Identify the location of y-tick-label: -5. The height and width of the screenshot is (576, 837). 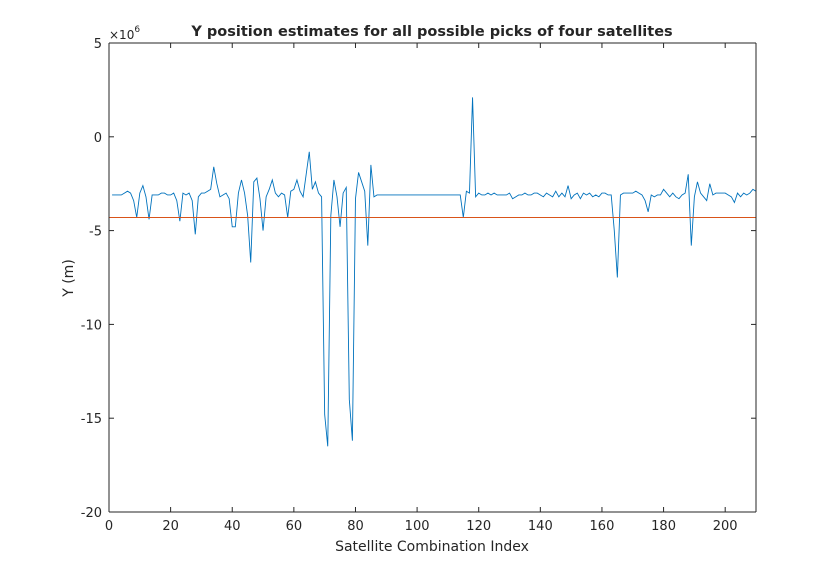
(95, 232).